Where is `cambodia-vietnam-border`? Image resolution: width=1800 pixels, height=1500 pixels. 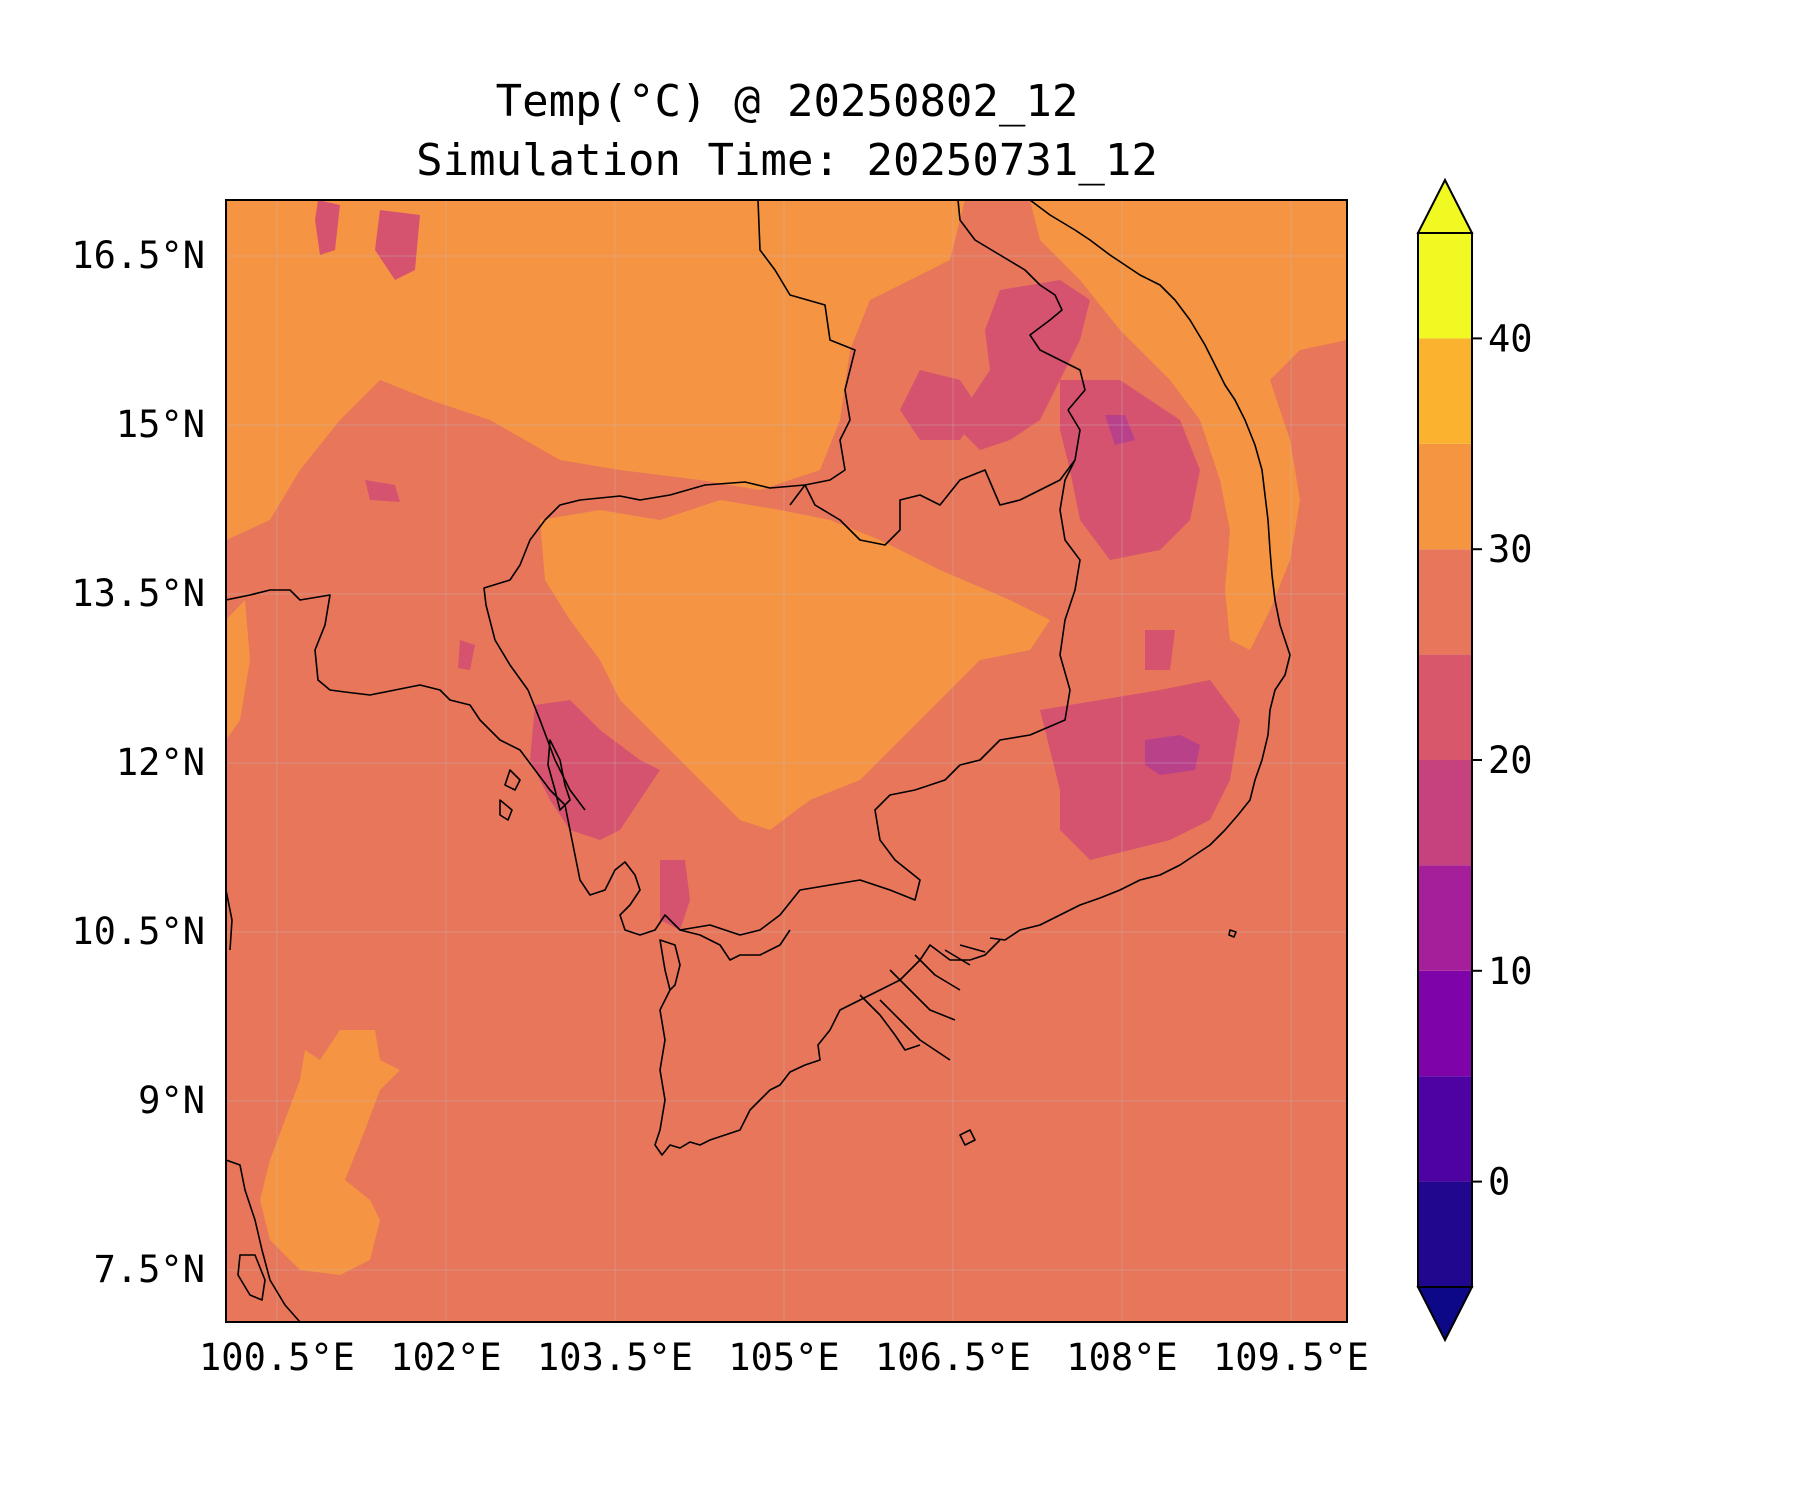 cambodia-vietnam-border is located at coordinates (880, 697).